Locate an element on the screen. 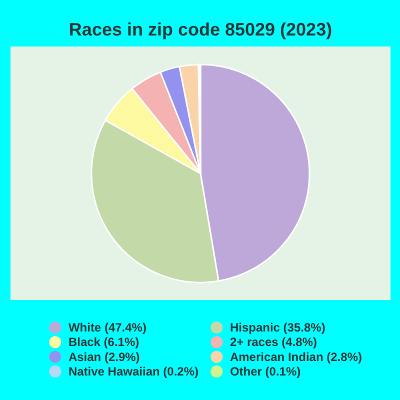 This screenshot has height=400, width=400. legend-label: Asian (2.9%) is located at coordinates (104, 357).